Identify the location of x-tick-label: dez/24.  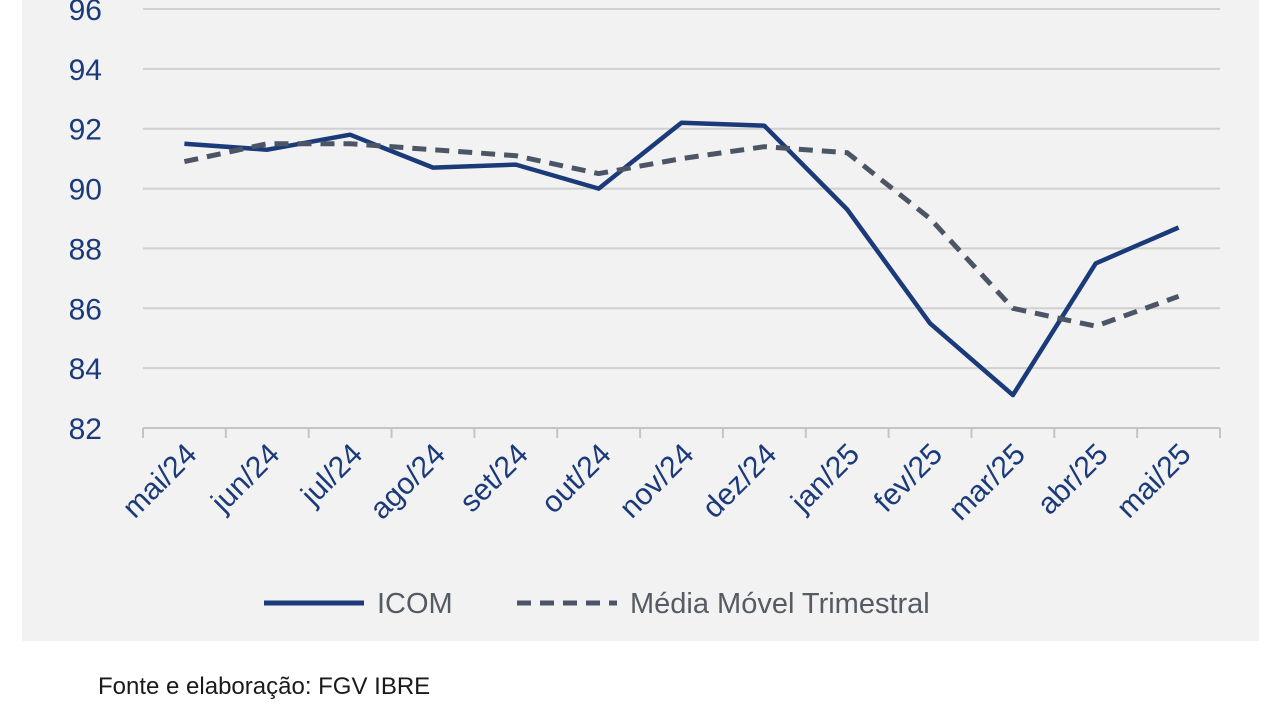
(739, 481).